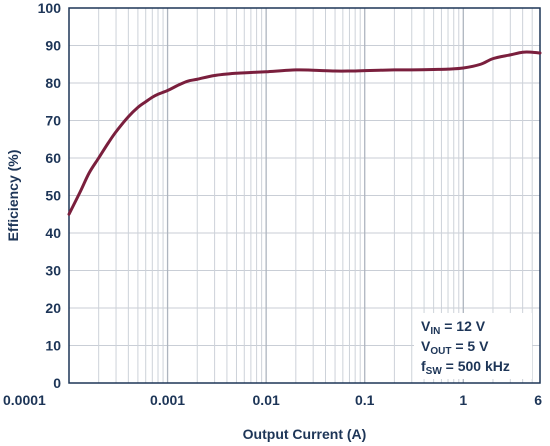 The height and width of the screenshot is (446, 550). What do you see at coordinates (167, 400) in the screenshot?
I see `x-tick-label: 0.001` at bounding box center [167, 400].